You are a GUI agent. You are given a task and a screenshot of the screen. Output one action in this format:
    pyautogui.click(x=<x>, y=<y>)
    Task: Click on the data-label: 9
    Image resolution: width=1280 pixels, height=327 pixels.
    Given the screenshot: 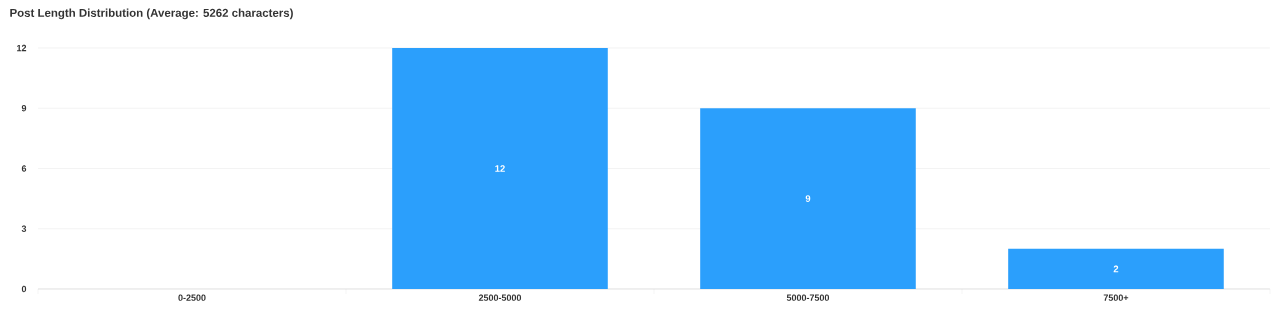 What is the action you would take?
    pyautogui.click(x=808, y=198)
    